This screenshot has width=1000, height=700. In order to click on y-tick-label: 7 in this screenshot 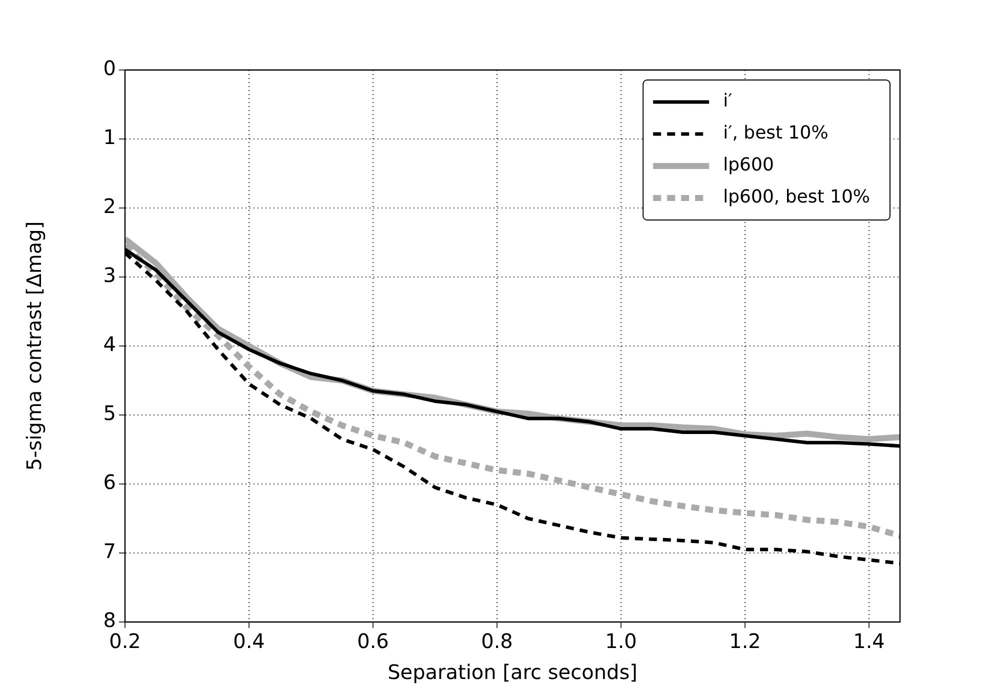, I will do `click(109, 551)`.